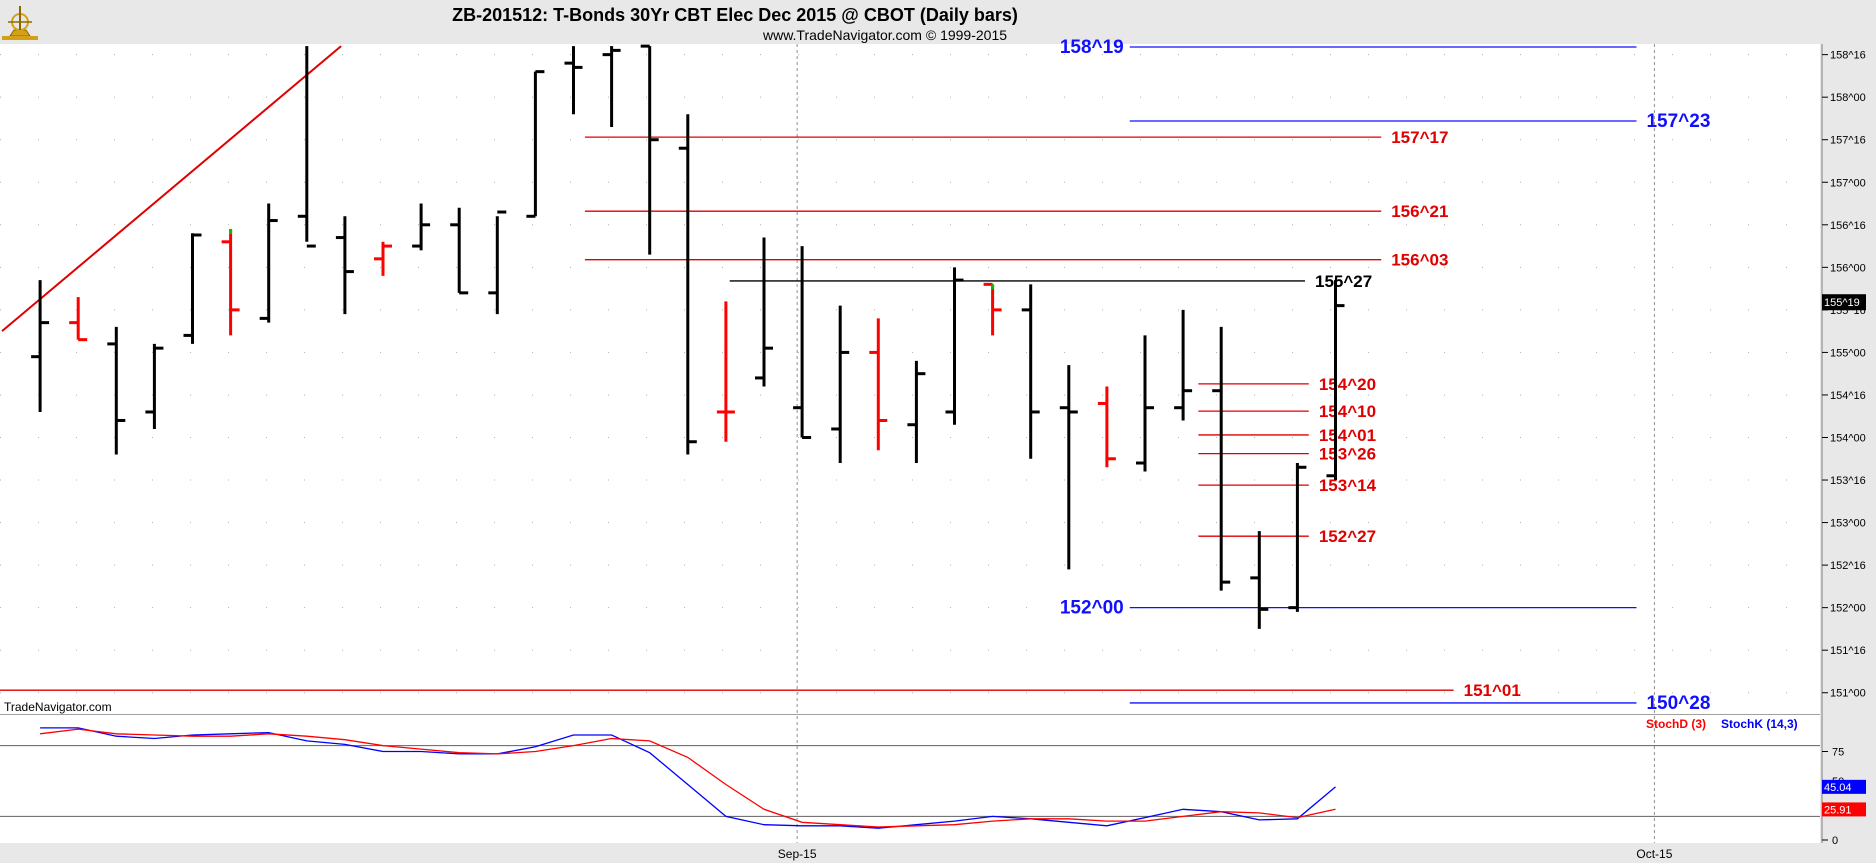  What do you see at coordinates (1838, 753) in the screenshot?
I see `stoch-axis-label: 75` at bounding box center [1838, 753].